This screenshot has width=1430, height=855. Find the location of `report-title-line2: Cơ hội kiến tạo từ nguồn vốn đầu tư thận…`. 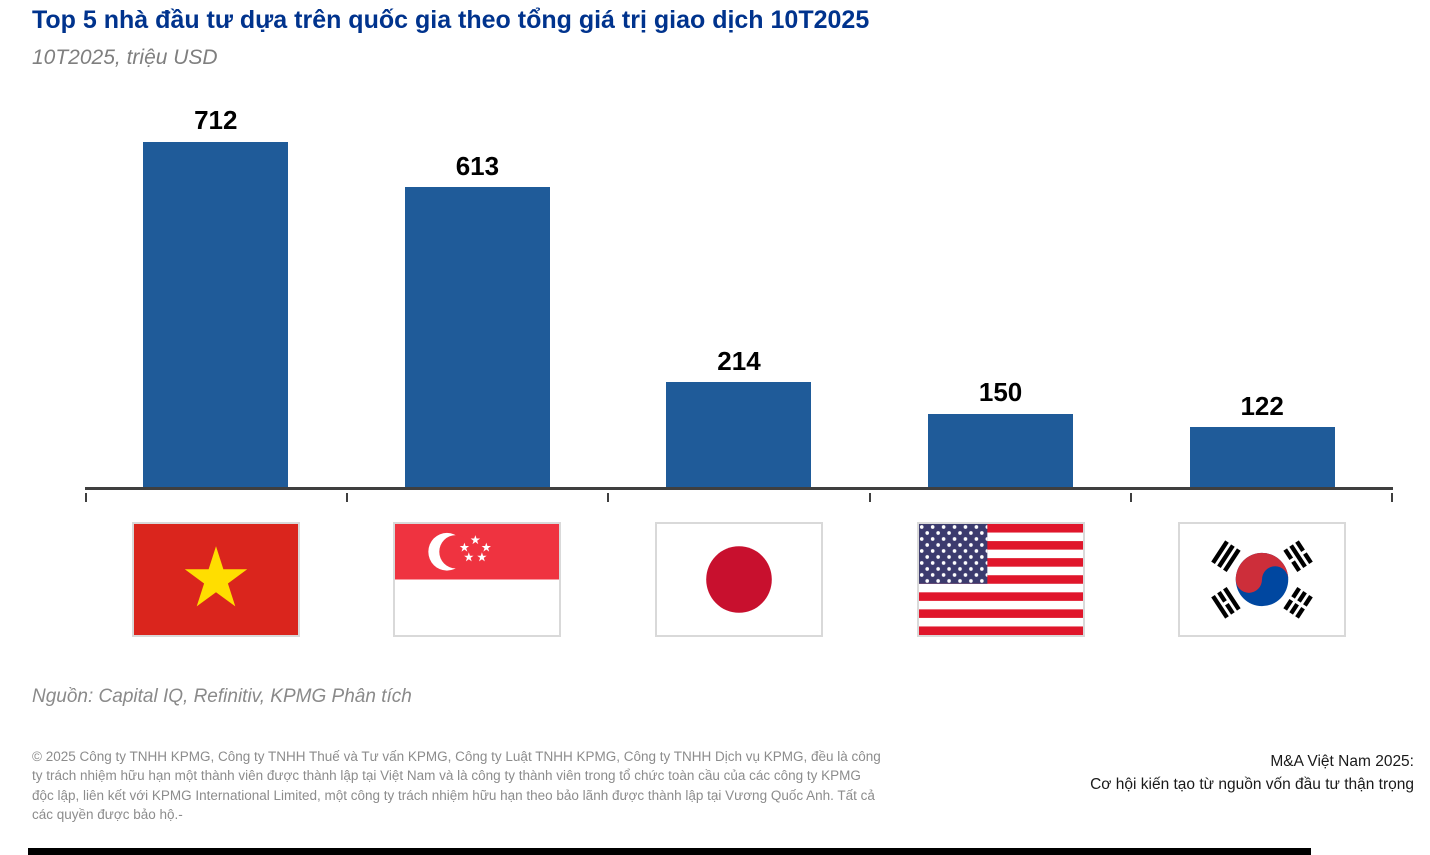

report-title-line2: Cơ hội kiến tạo từ nguồn vốn đầu tư thận… is located at coordinates (1252, 785).